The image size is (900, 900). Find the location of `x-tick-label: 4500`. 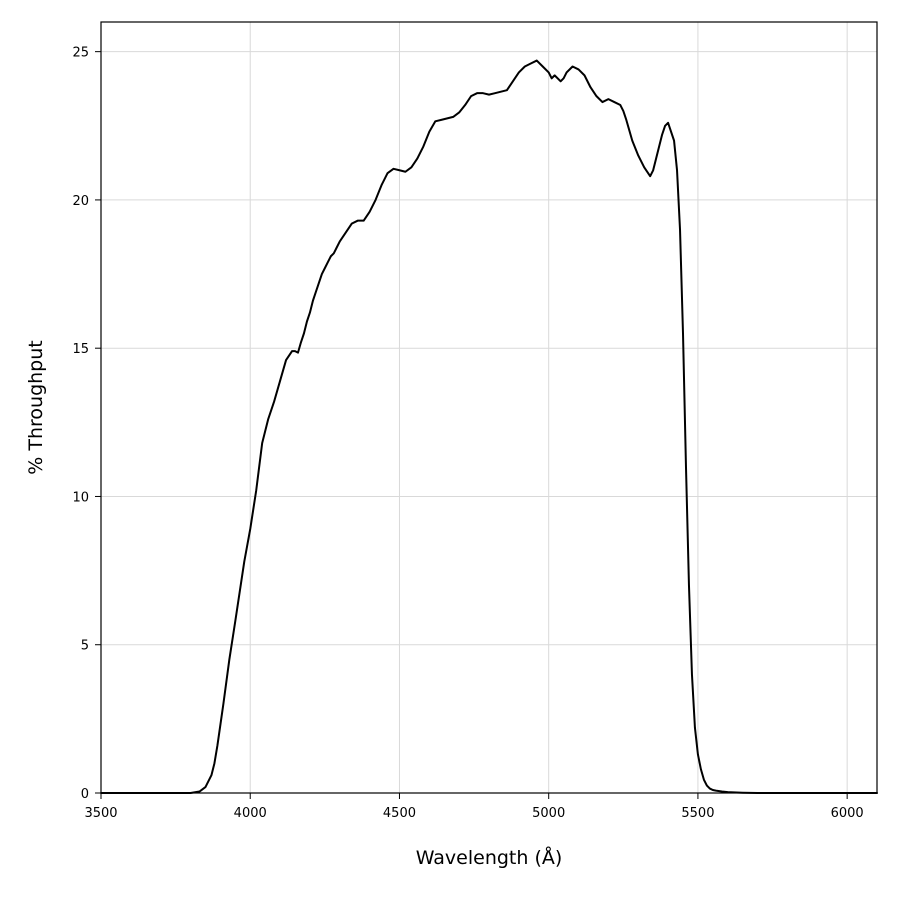

x-tick-label: 4500 is located at coordinates (399, 813).